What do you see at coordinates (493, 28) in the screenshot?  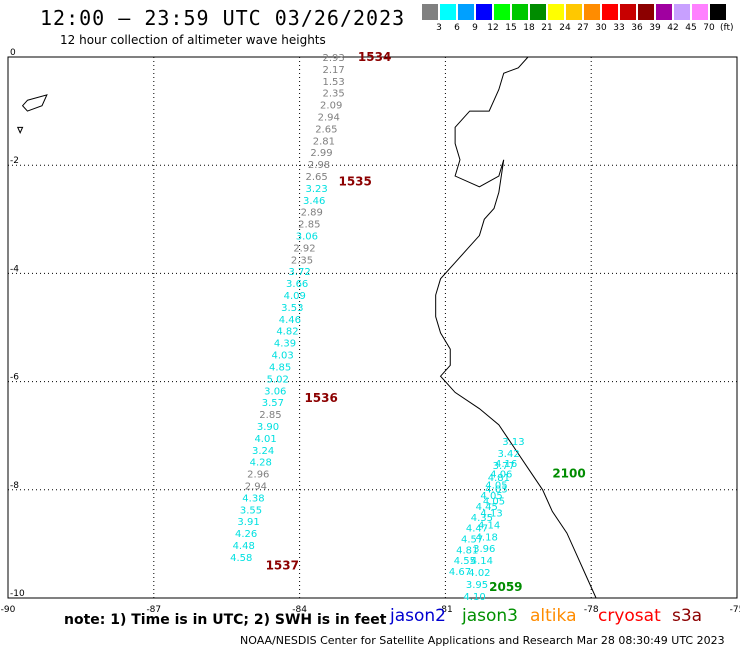 I see `legend-label: 12` at bounding box center [493, 28].